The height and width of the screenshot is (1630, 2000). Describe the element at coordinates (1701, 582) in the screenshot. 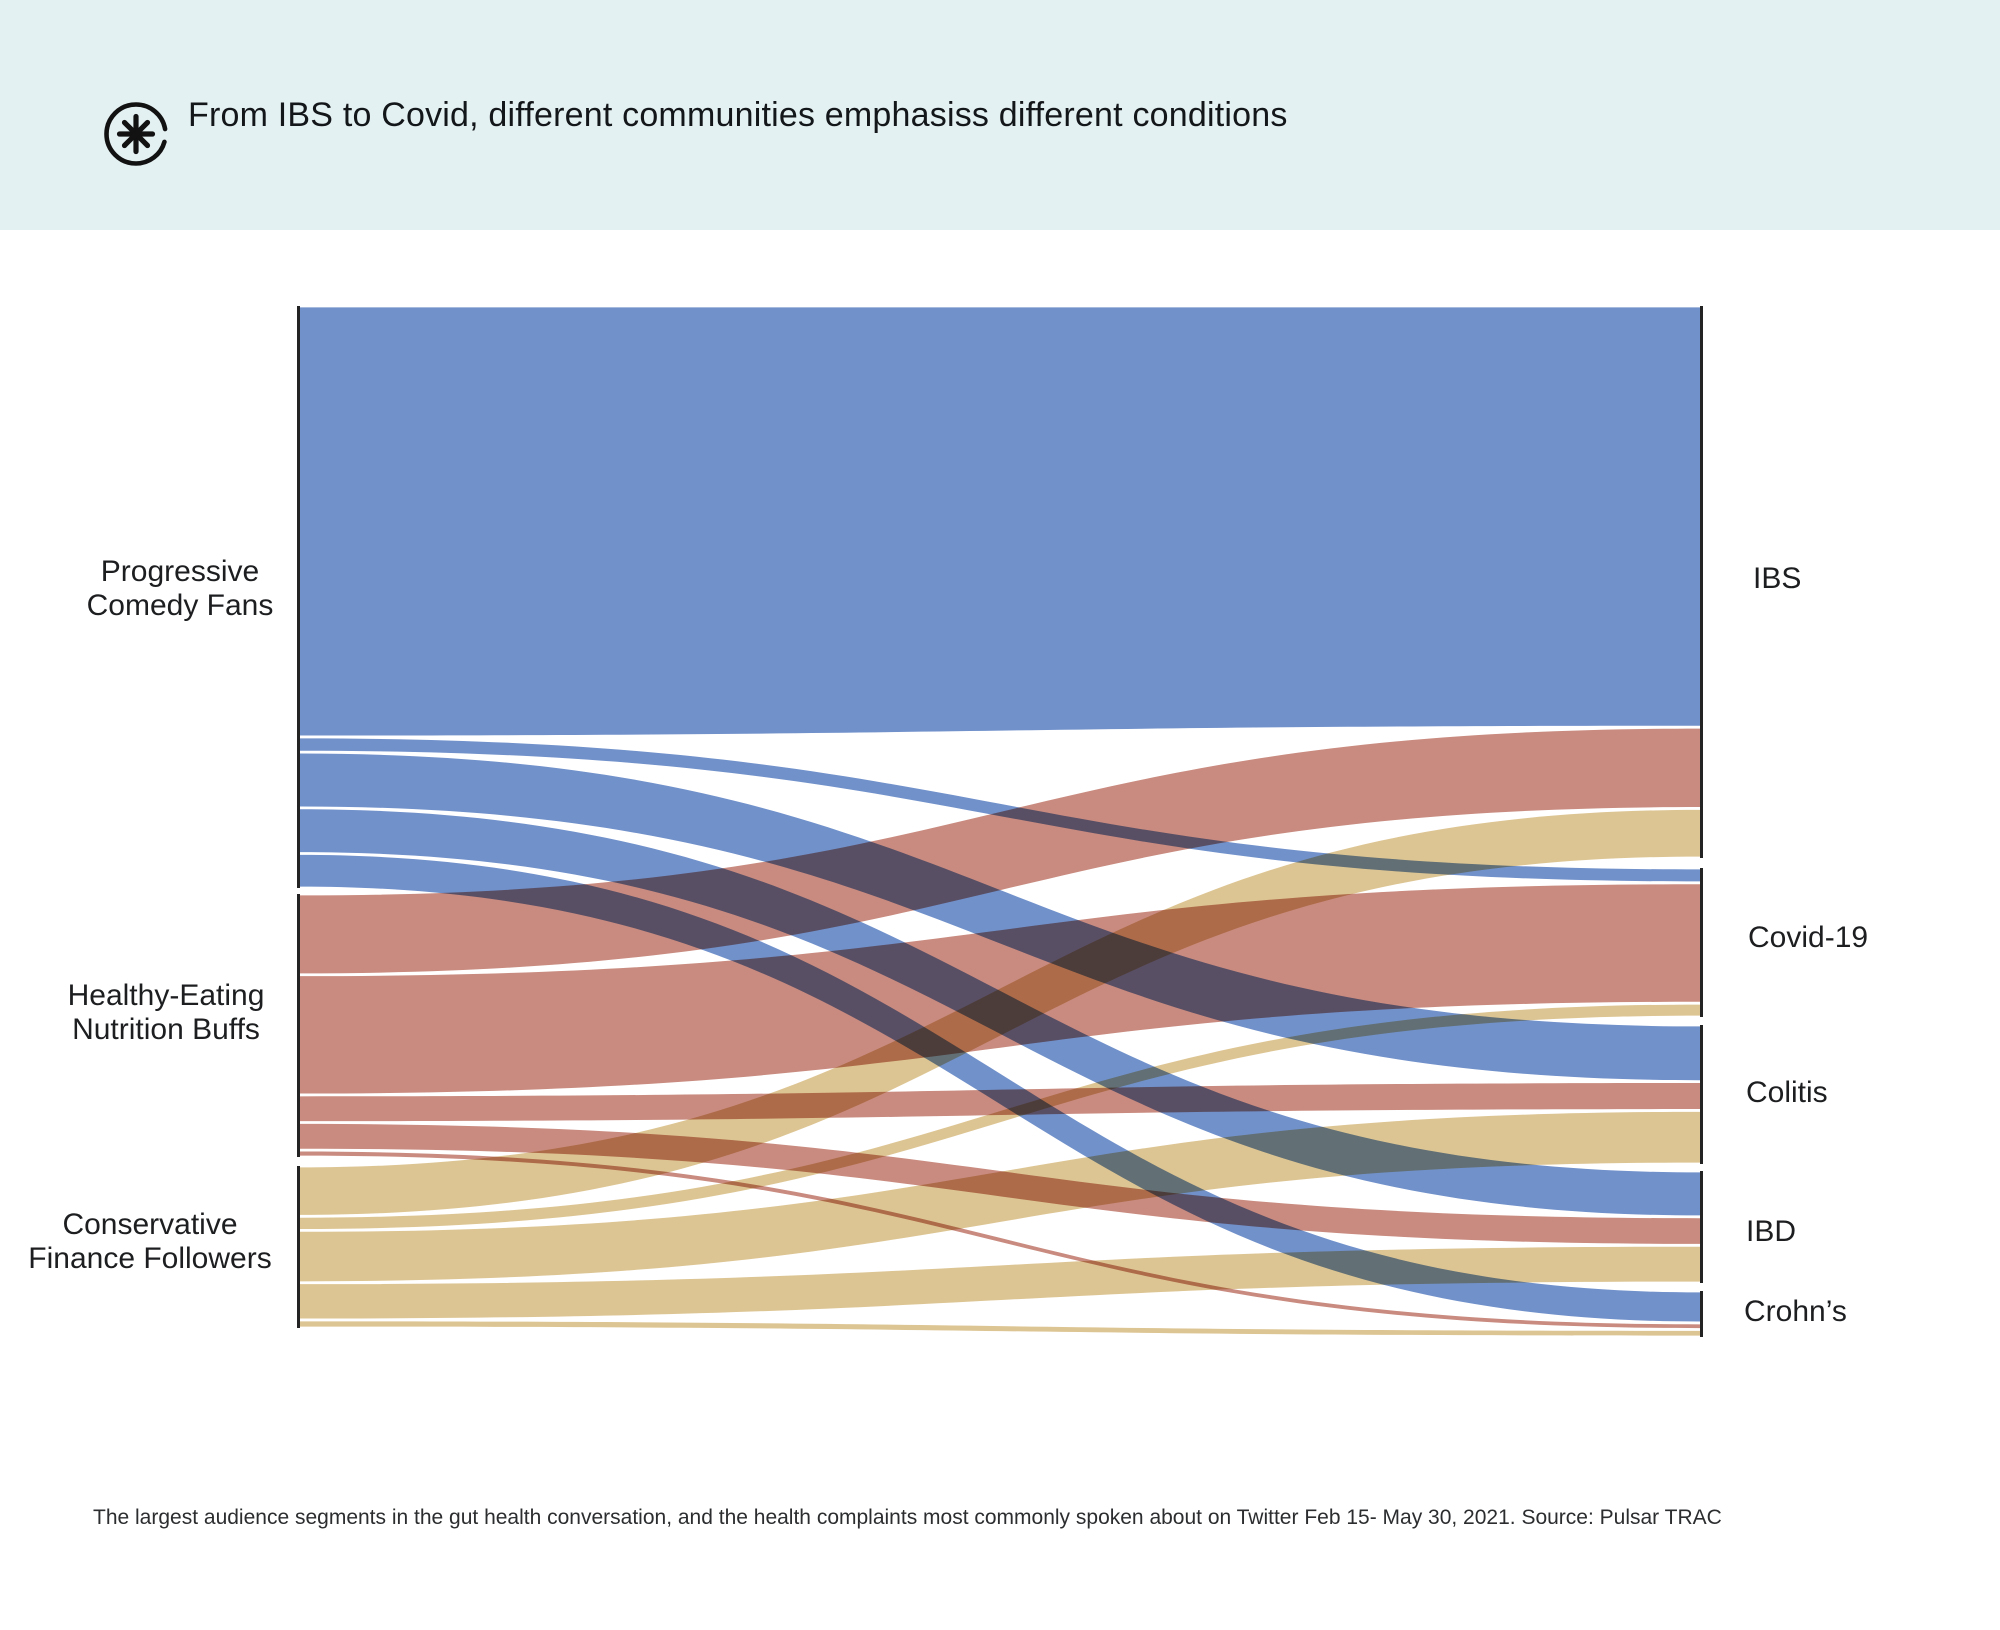

I see `sankey-node-bar-ibs` at that location.